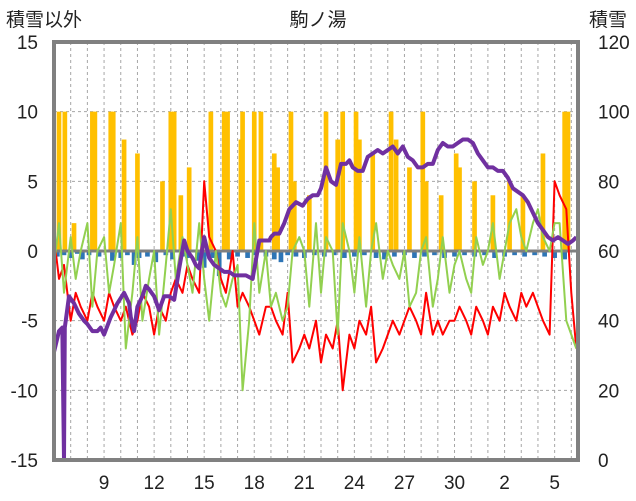 This screenshot has width=636, height=501. I want to click on y-tick-left: -15, so click(24, 461).